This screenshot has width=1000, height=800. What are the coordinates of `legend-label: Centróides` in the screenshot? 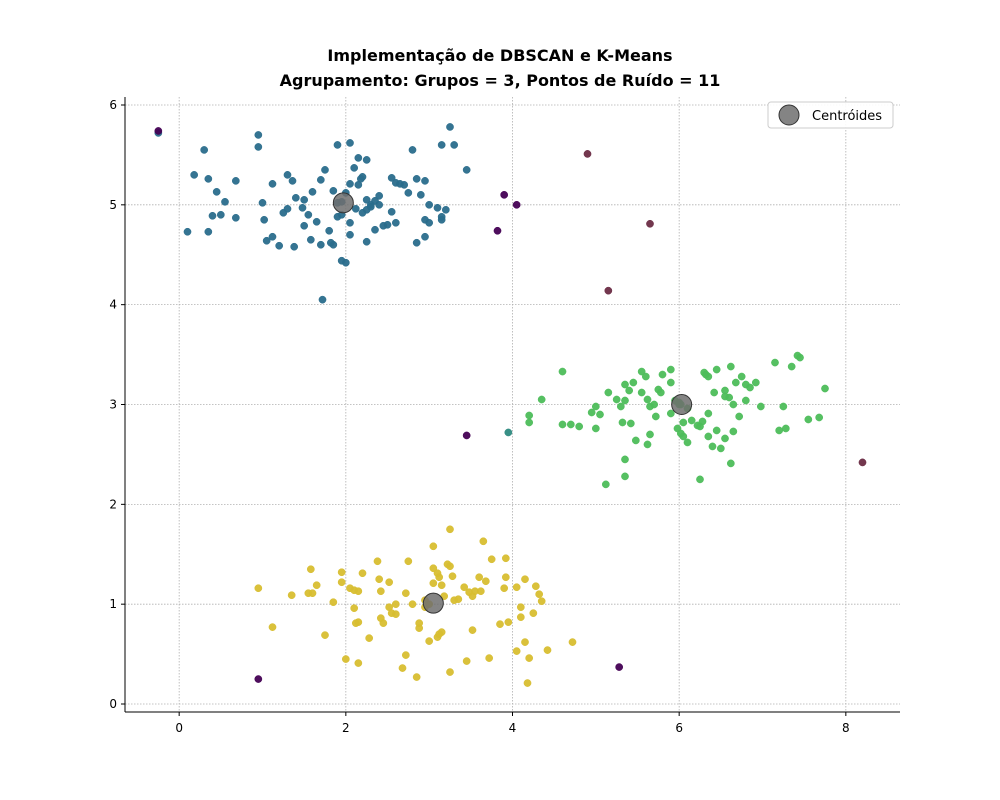 It's located at (847, 116).